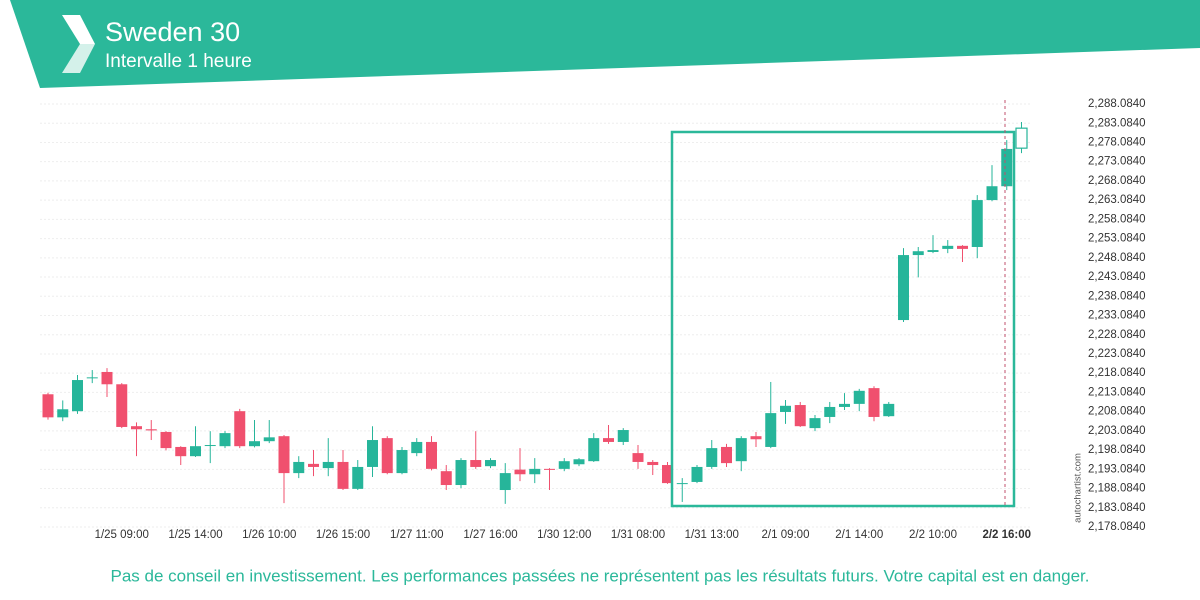 The image size is (1200, 600). Describe the element at coordinates (178, 61) in the screenshot. I see `subtitle: Intervalle 1 heure` at that location.